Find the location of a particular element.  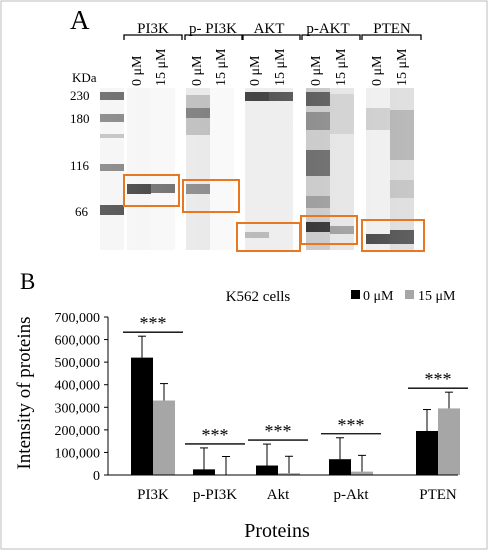

marker-230: 230 is located at coordinates (80, 95).